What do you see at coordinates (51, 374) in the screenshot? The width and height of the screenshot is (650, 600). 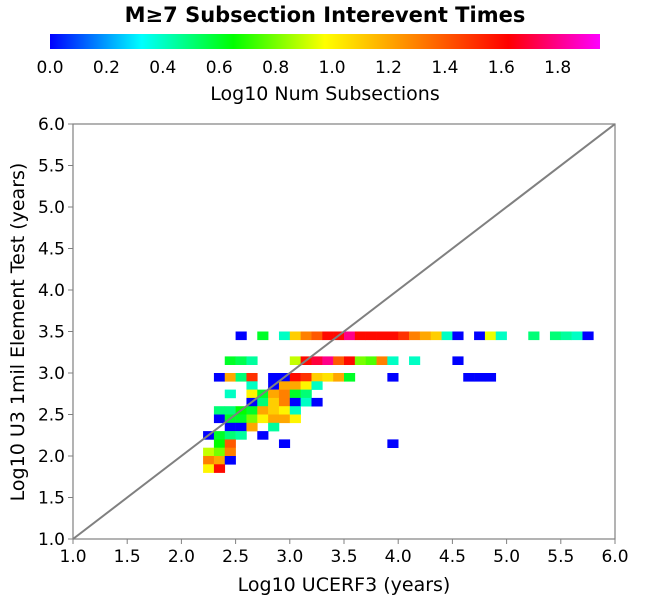 I see `y-tick-label: 3.0` at bounding box center [51, 374].